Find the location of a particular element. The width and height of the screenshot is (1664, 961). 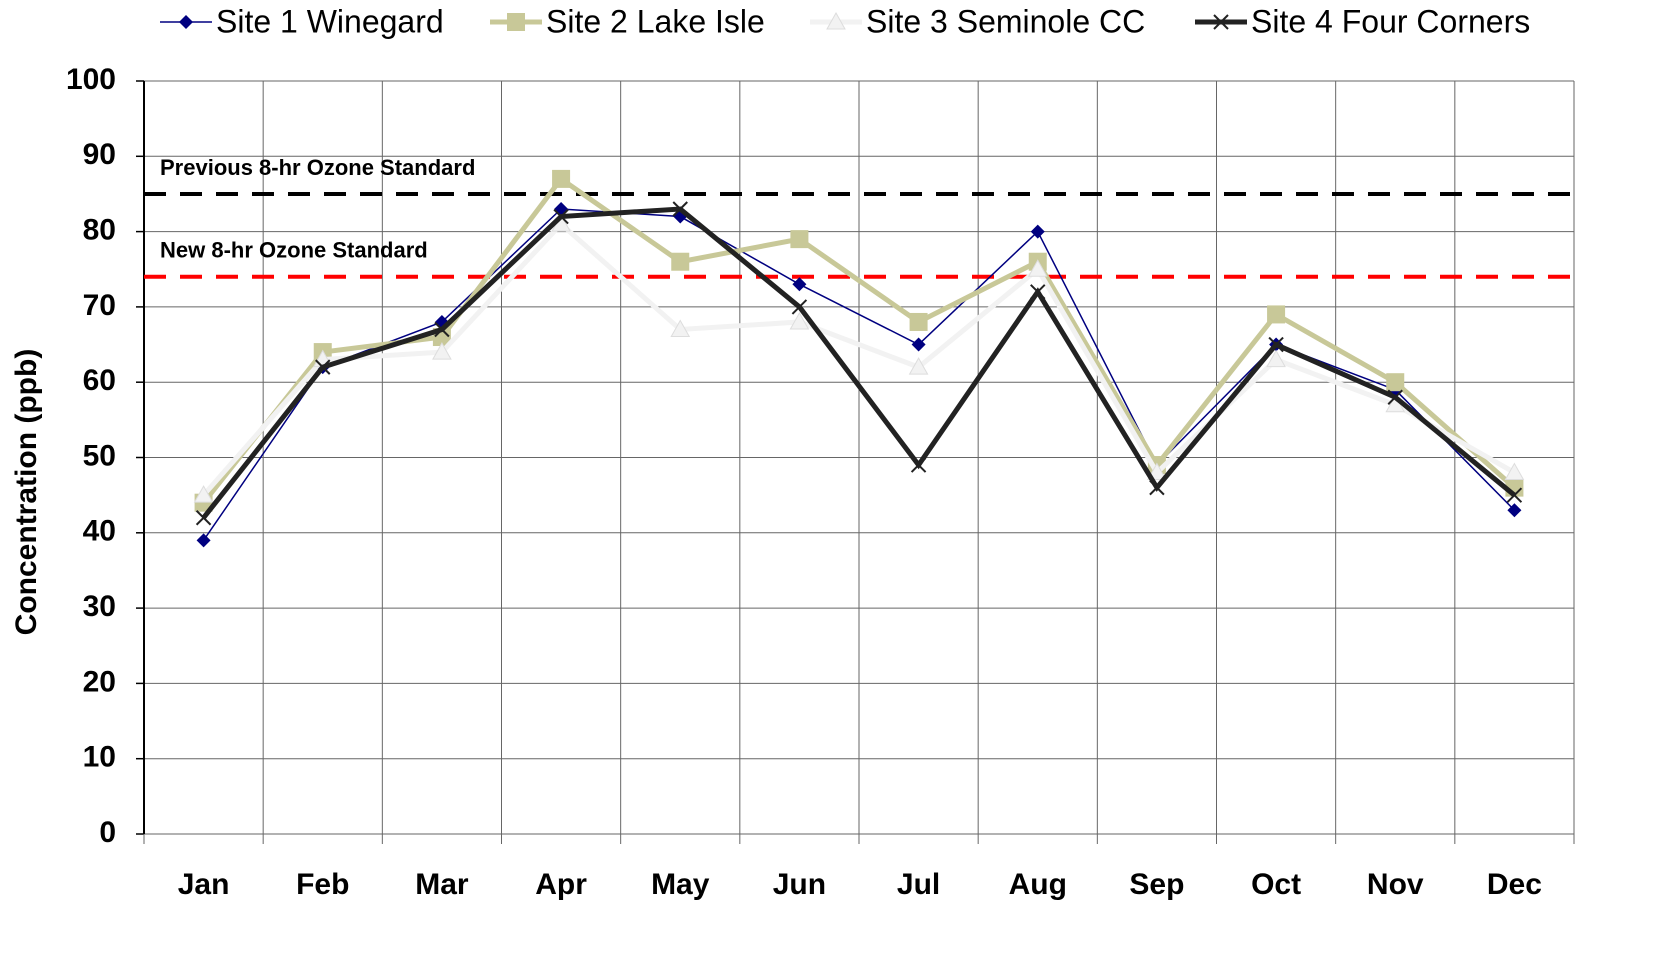

x-tick-label: Oct is located at coordinates (1276, 884).